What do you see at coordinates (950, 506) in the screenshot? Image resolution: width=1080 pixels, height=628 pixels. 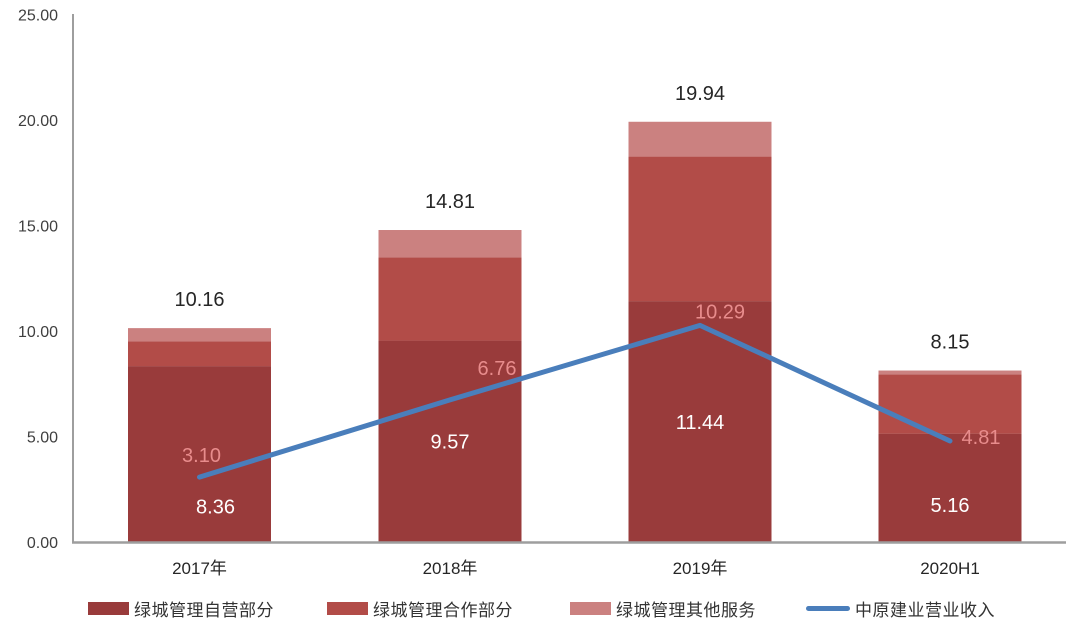 I see `bar-inner-label: 5.16` at bounding box center [950, 506].